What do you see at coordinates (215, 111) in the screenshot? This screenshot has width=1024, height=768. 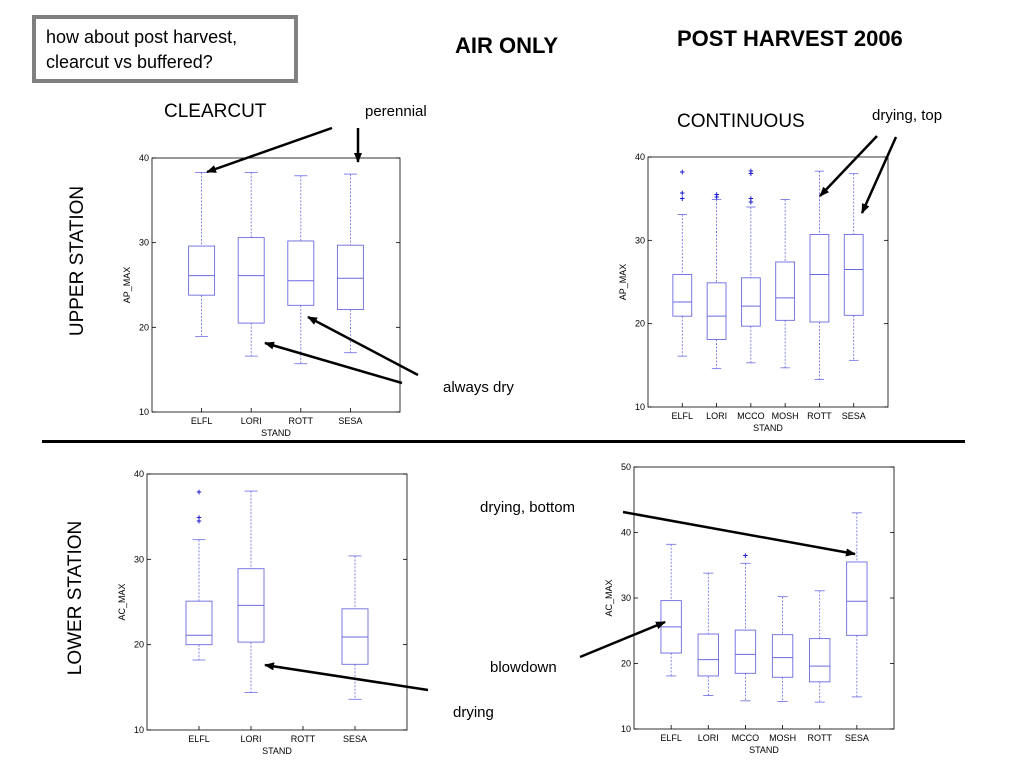 I see `clearcut-label: CLEARCUT` at bounding box center [215, 111].